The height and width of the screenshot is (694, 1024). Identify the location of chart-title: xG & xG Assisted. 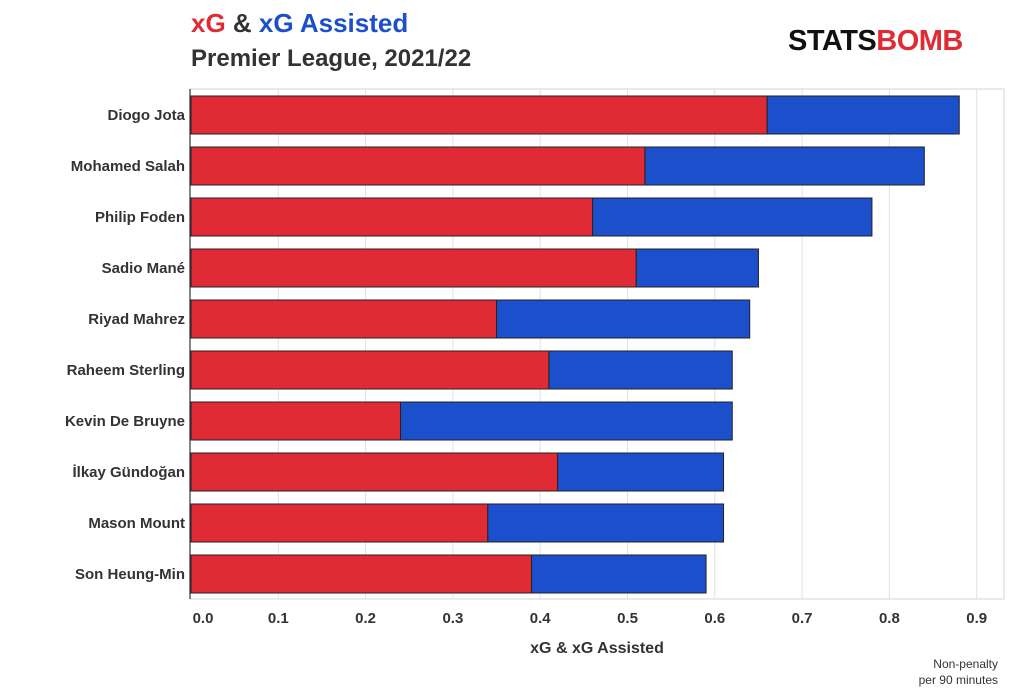
(299, 23).